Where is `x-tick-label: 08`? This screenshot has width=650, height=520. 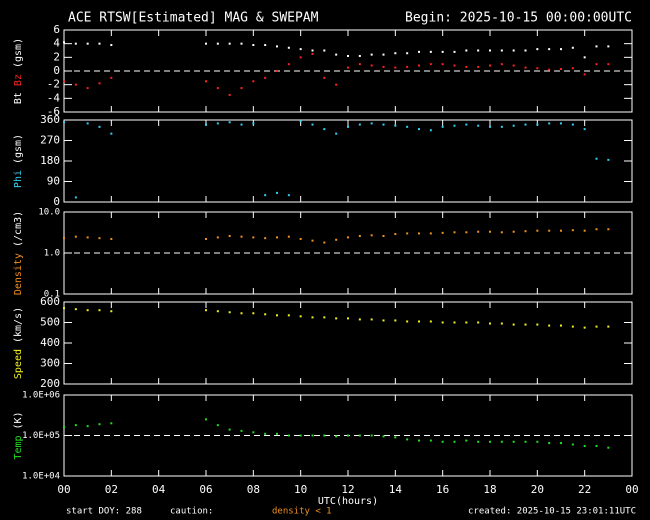 x-tick-label: 08 is located at coordinates (253, 489).